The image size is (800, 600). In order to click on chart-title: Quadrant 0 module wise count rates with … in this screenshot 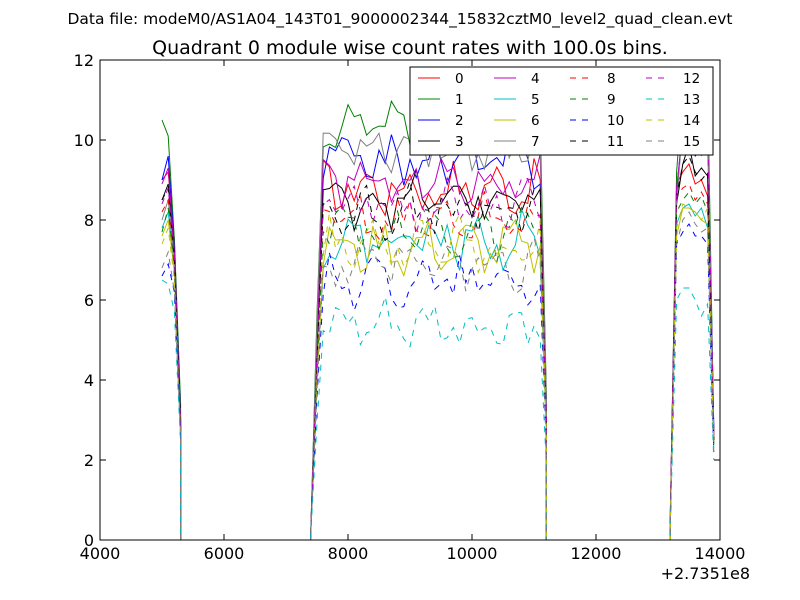, I will do `click(410, 48)`.